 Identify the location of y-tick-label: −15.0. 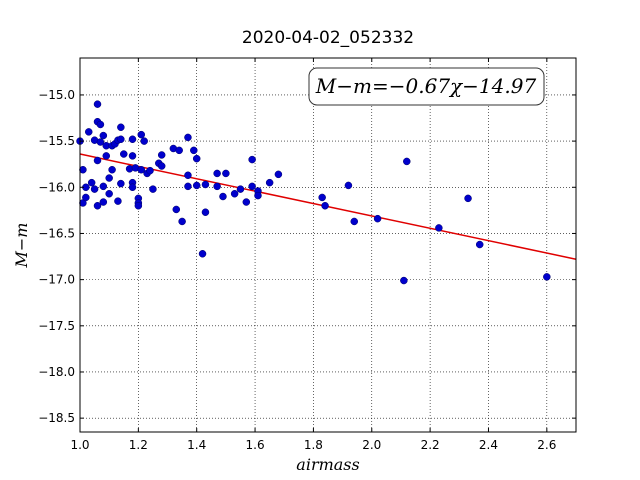
(56, 95).